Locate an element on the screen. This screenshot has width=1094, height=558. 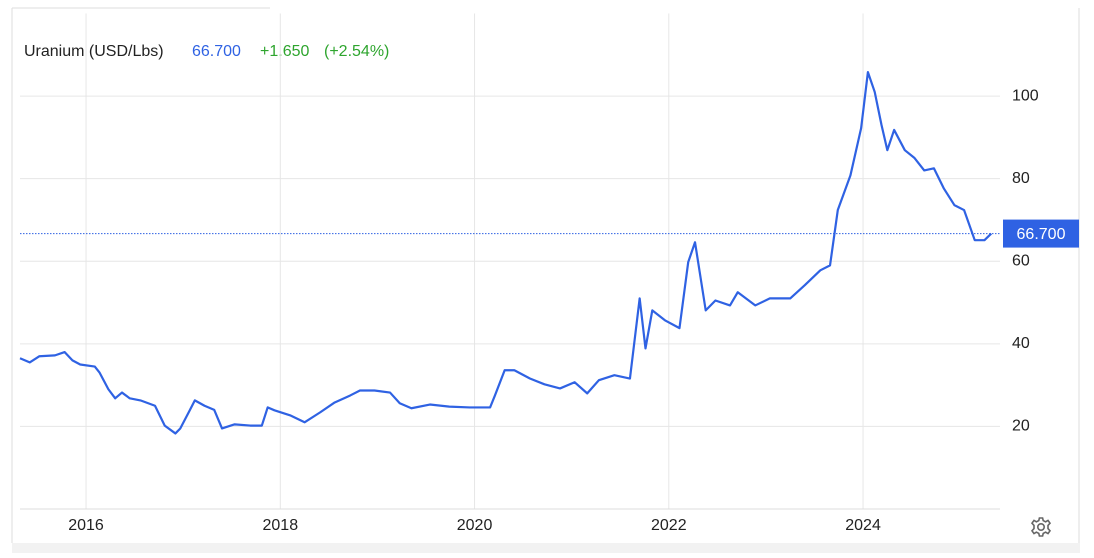
y-tick-label: 80 is located at coordinates (1021, 178).